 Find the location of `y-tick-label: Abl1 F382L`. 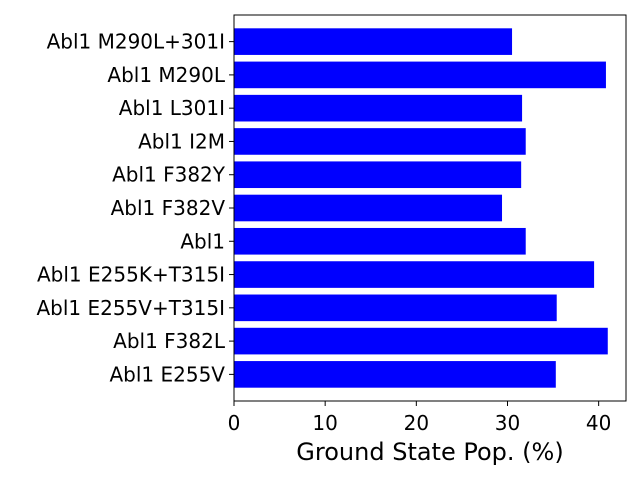

y-tick-label: Abl1 F382L is located at coordinates (169, 341).